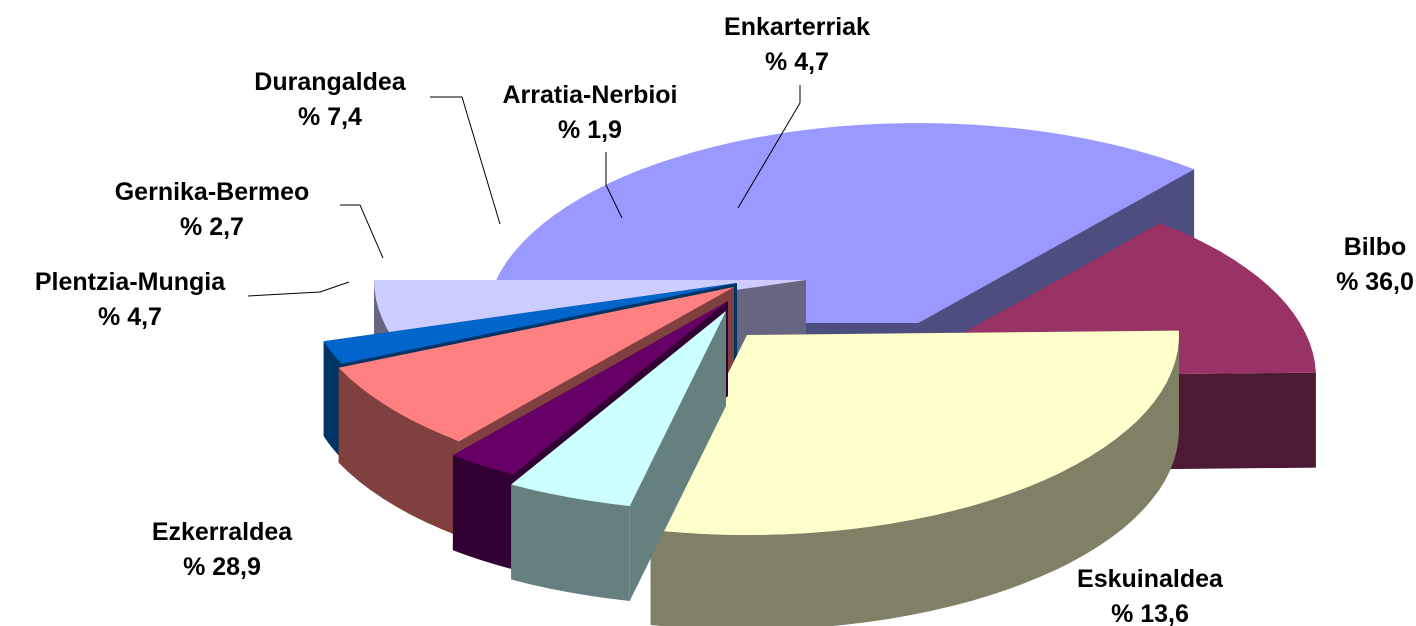 The height and width of the screenshot is (626, 1416). What do you see at coordinates (222, 567) in the screenshot?
I see `slice-value-label: % 28,9` at bounding box center [222, 567].